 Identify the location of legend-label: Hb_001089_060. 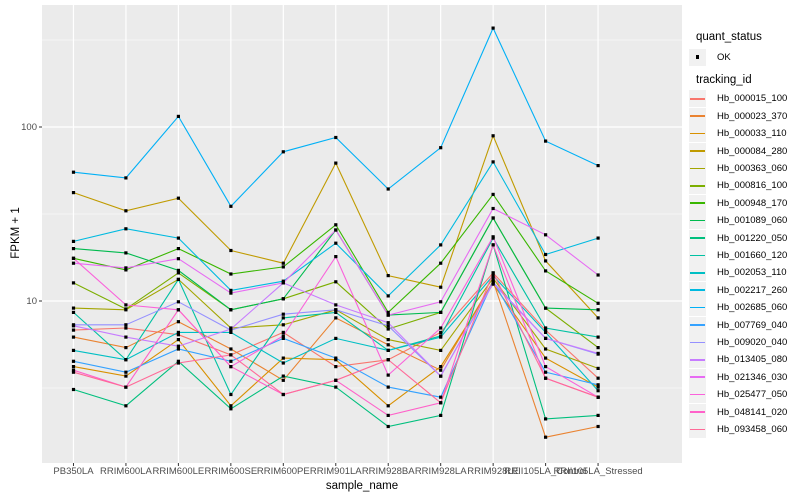
(752, 221).